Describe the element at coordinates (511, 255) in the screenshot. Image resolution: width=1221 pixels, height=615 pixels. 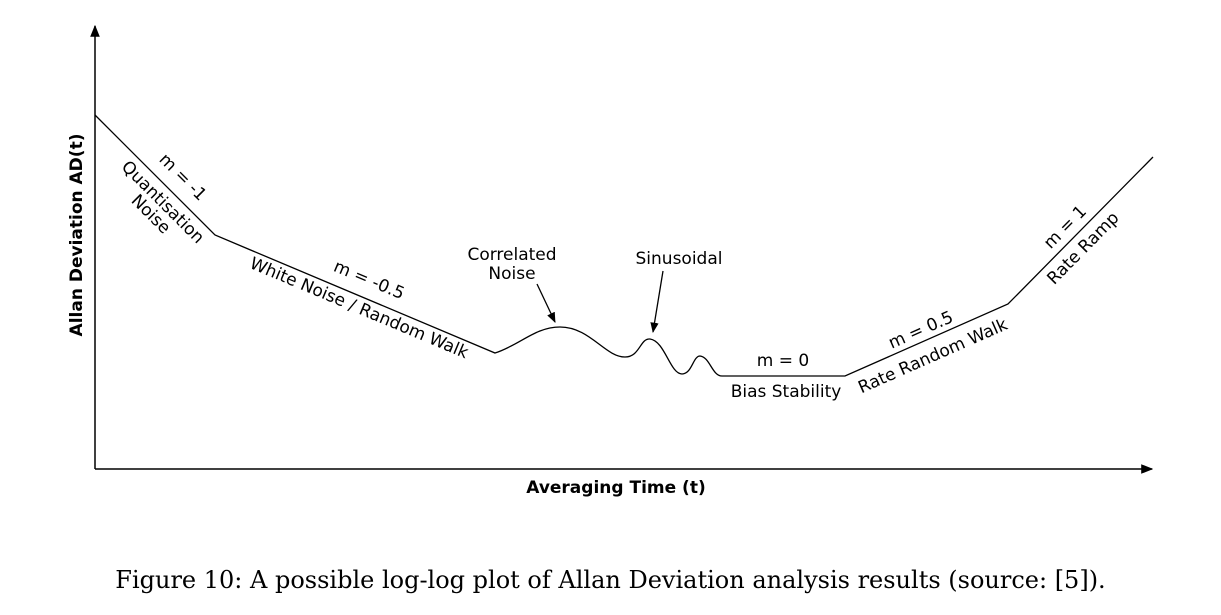
I see `correlated-noise-label-line1: Correlated` at that location.